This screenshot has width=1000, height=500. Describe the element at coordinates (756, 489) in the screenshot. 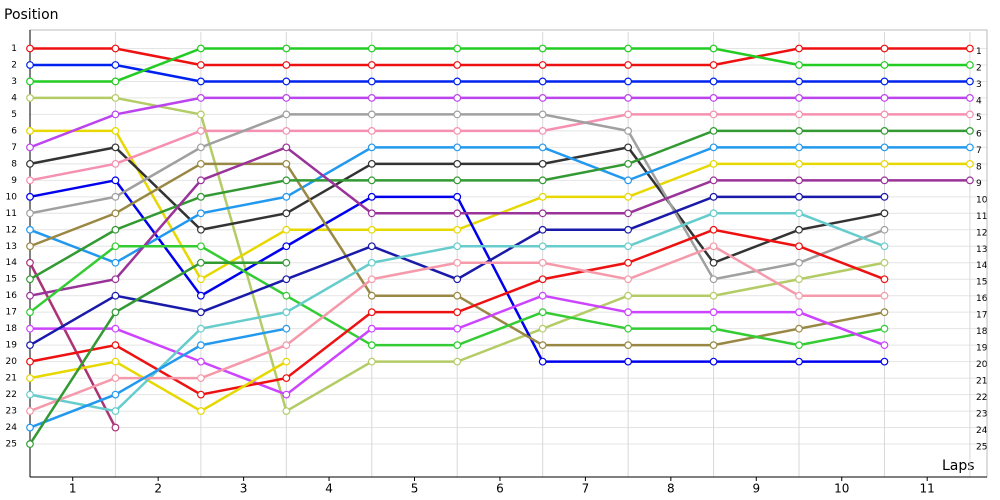

I see `x-tick-label: 9` at that location.